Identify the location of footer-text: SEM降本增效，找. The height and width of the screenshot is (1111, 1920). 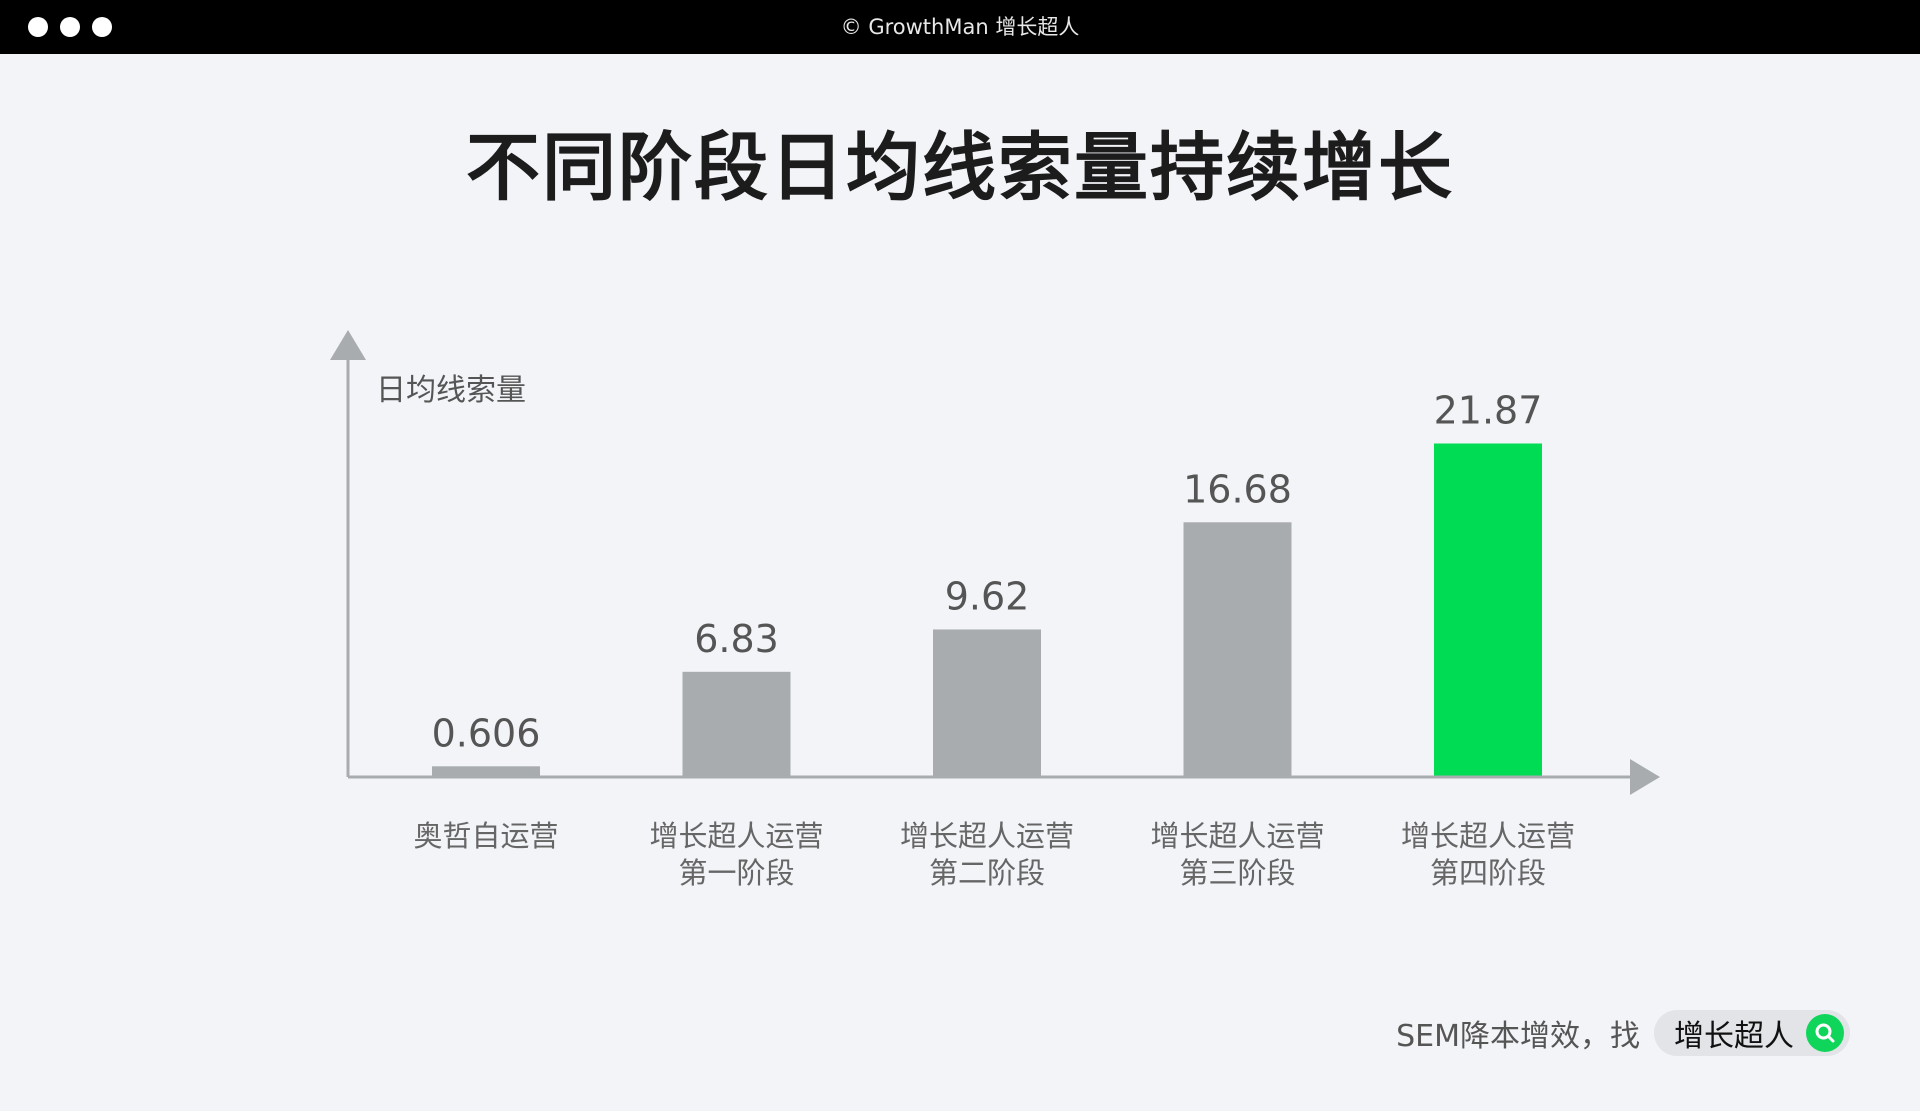
(1518, 1036).